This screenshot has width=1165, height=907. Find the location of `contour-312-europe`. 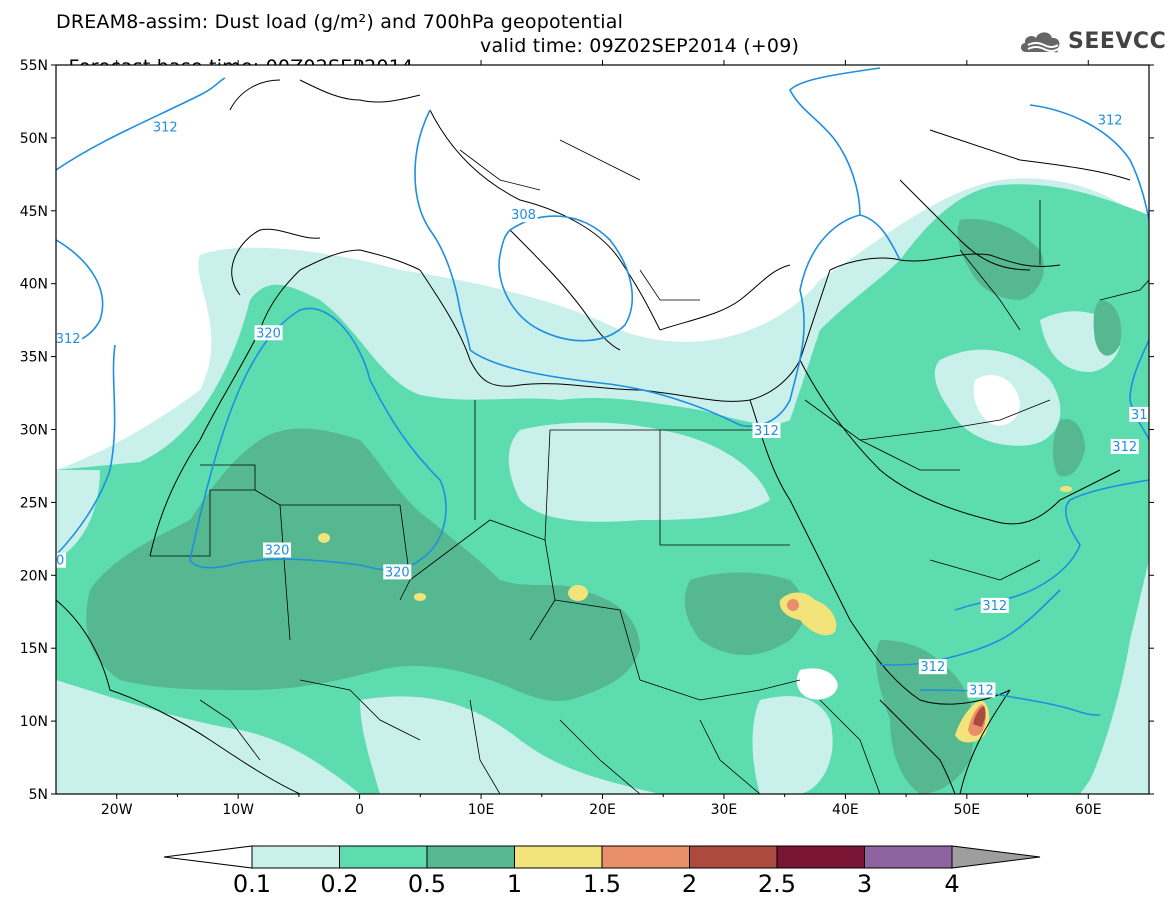

contour-312-europe is located at coordinates (442, 230).